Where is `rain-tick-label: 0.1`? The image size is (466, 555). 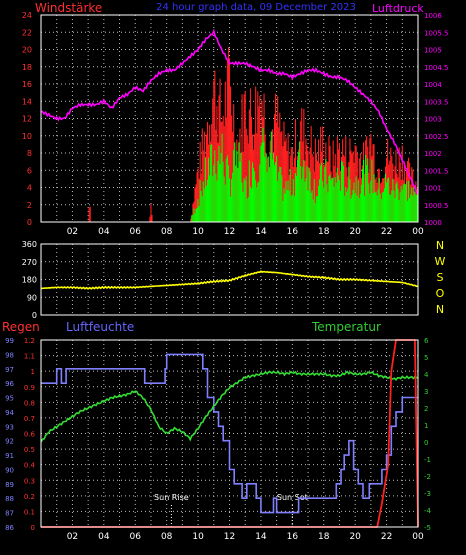 rain-tick-label: 0.1 is located at coordinates (29, 512).